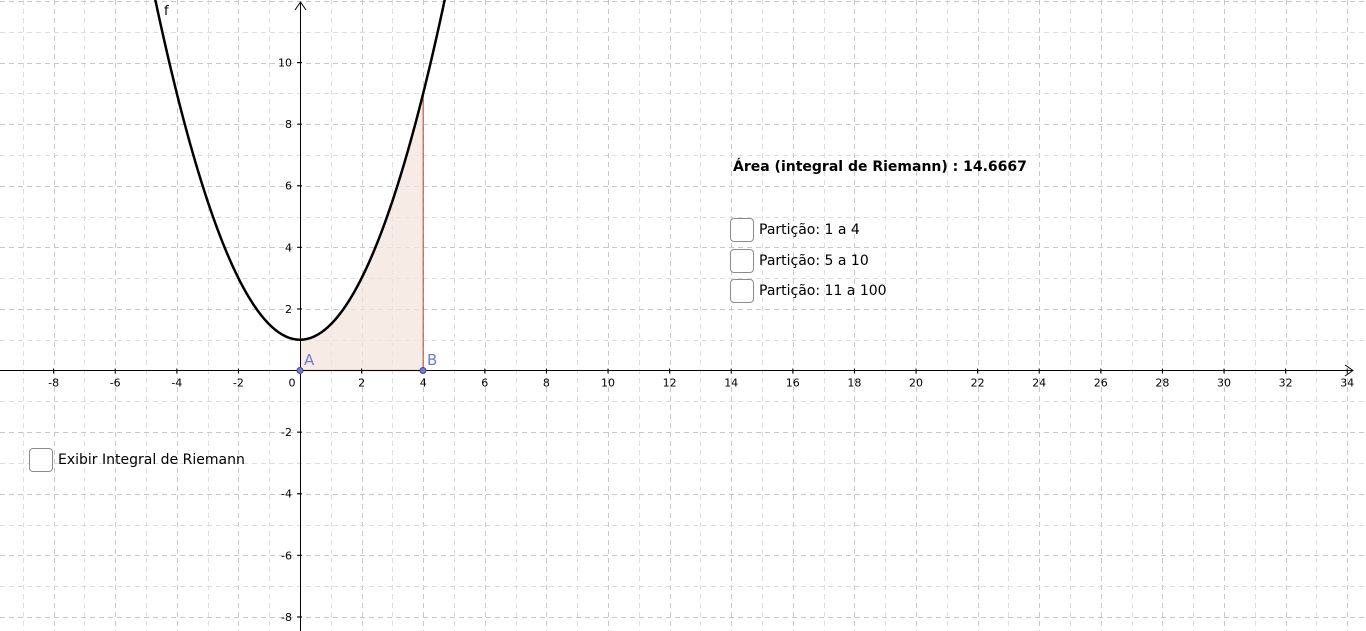 The width and height of the screenshot is (1366, 631). I want to click on x-tick-label: 24, so click(1039, 383).